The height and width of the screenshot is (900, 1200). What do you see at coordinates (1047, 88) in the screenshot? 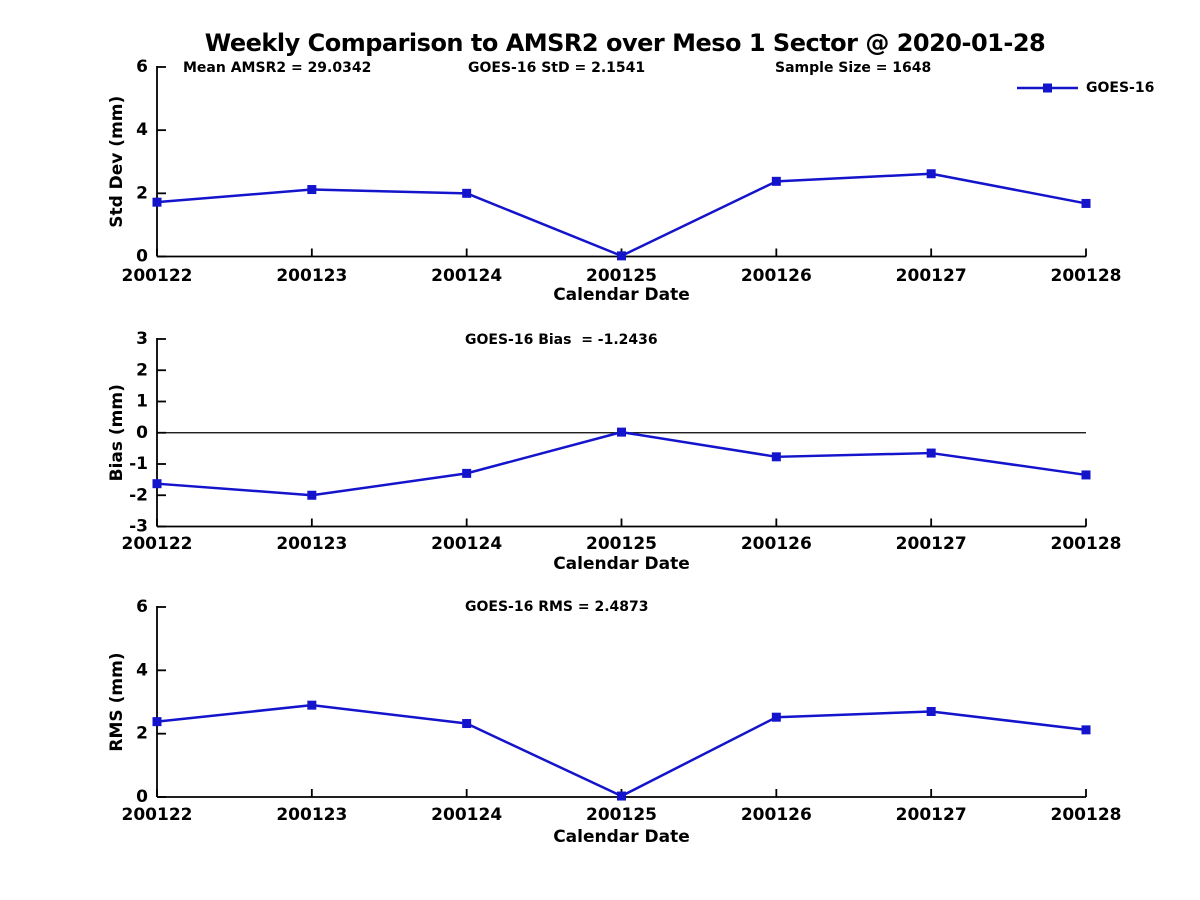
I see `legend-marker` at bounding box center [1047, 88].